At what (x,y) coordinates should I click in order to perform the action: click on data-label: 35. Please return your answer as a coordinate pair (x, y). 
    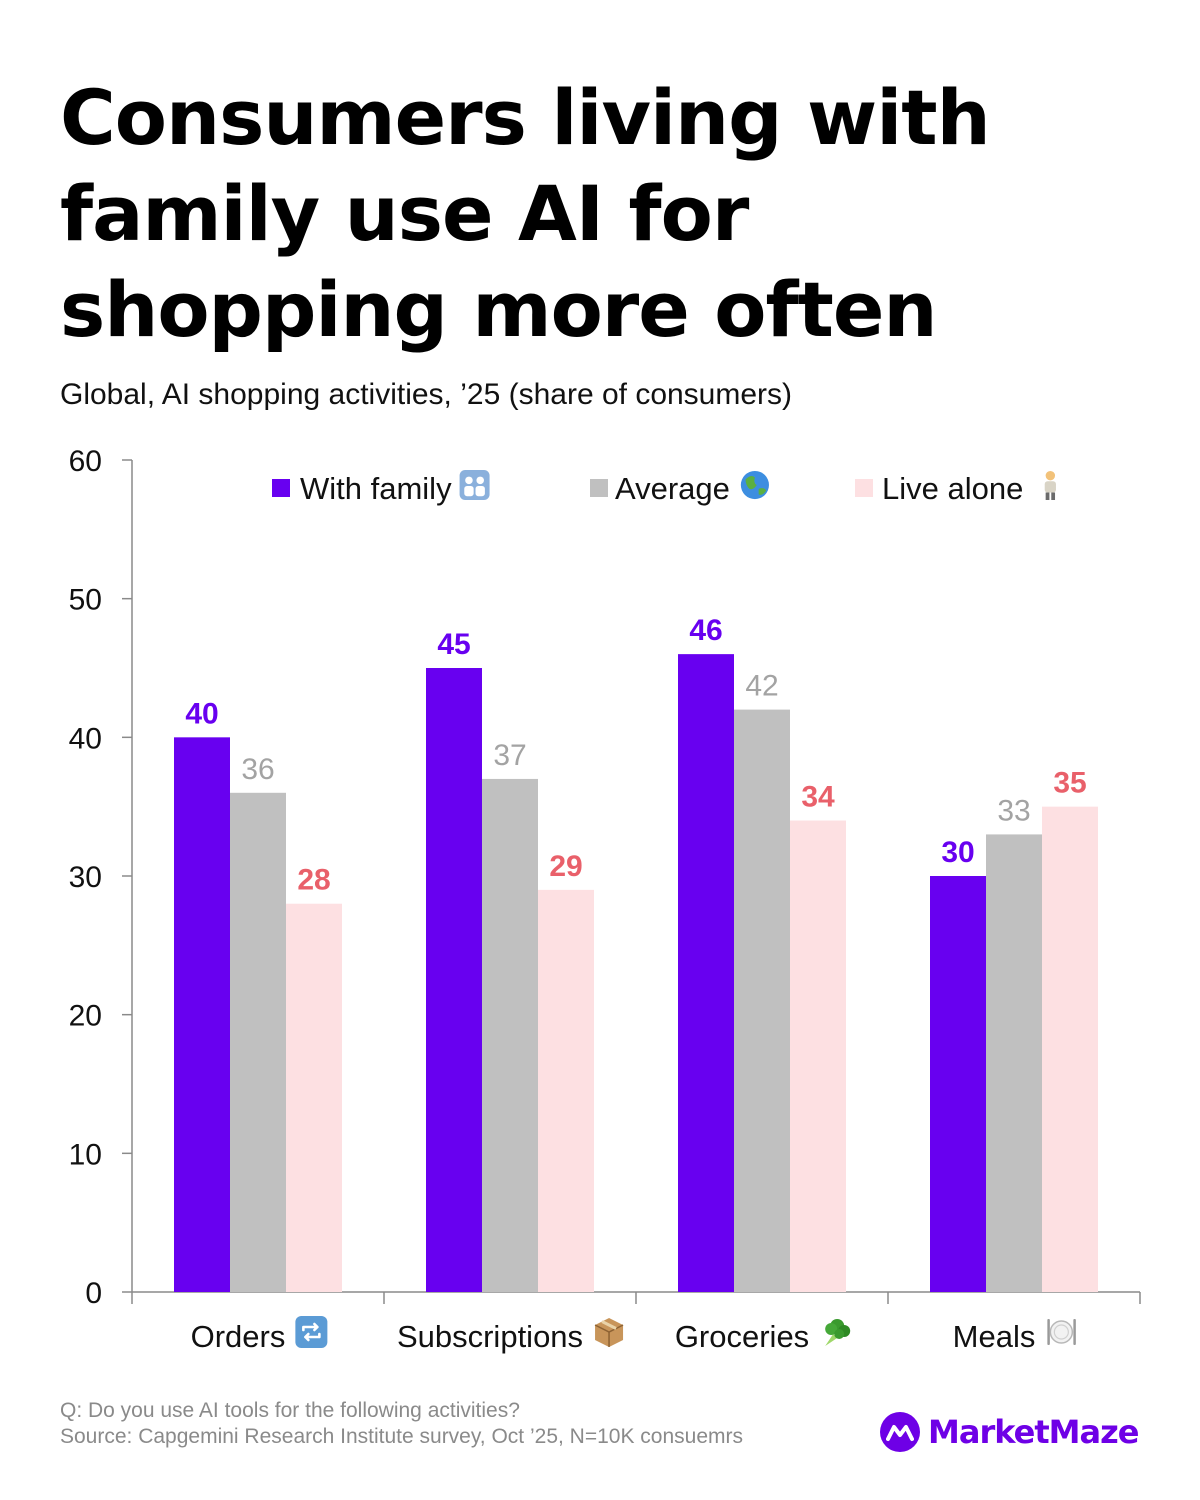
    Looking at the image, I should click on (1069, 783).